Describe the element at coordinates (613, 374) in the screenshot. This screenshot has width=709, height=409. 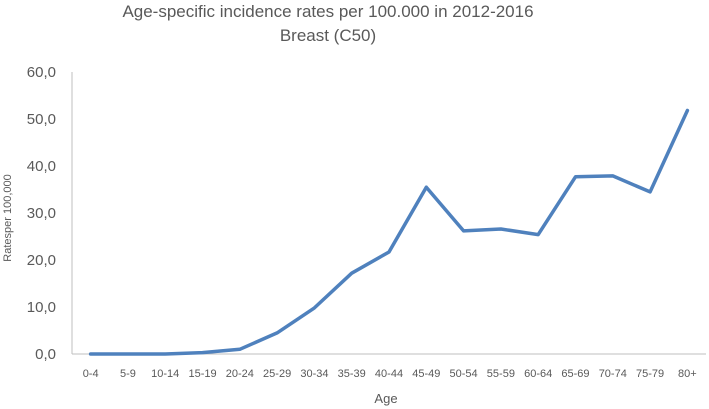
I see `x-tick-label: 70-74` at that location.